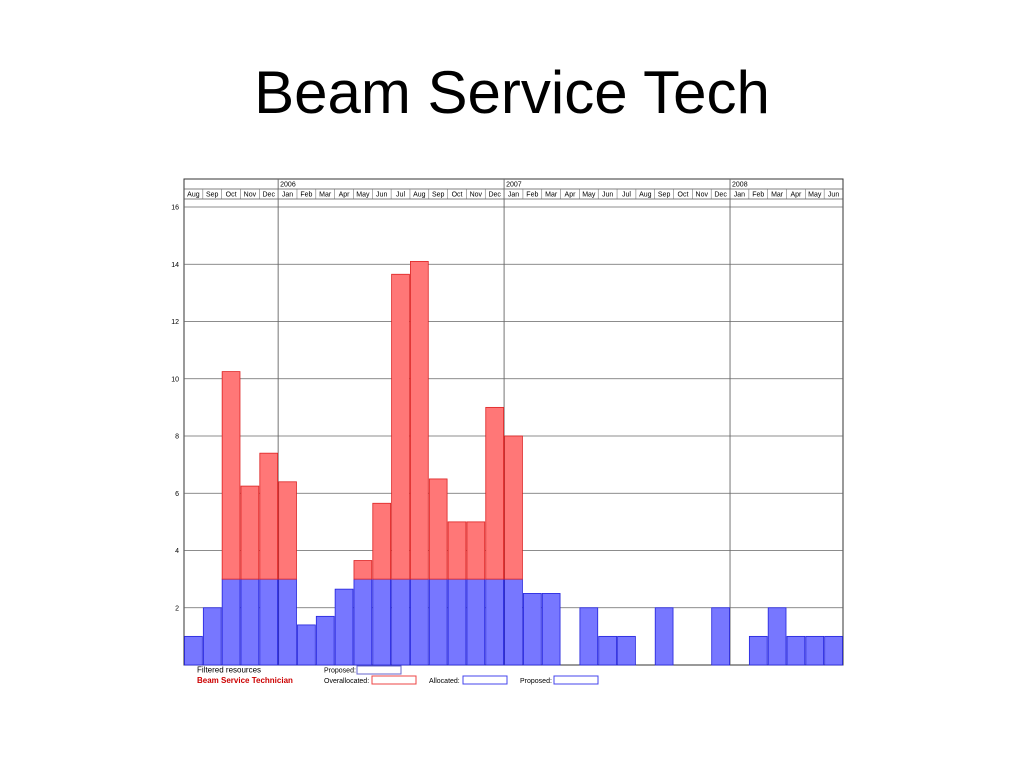 Image resolution: width=1024 pixels, height=768 pixels. What do you see at coordinates (394, 680) in the screenshot?
I see `legend-overallocated-swatch` at bounding box center [394, 680].